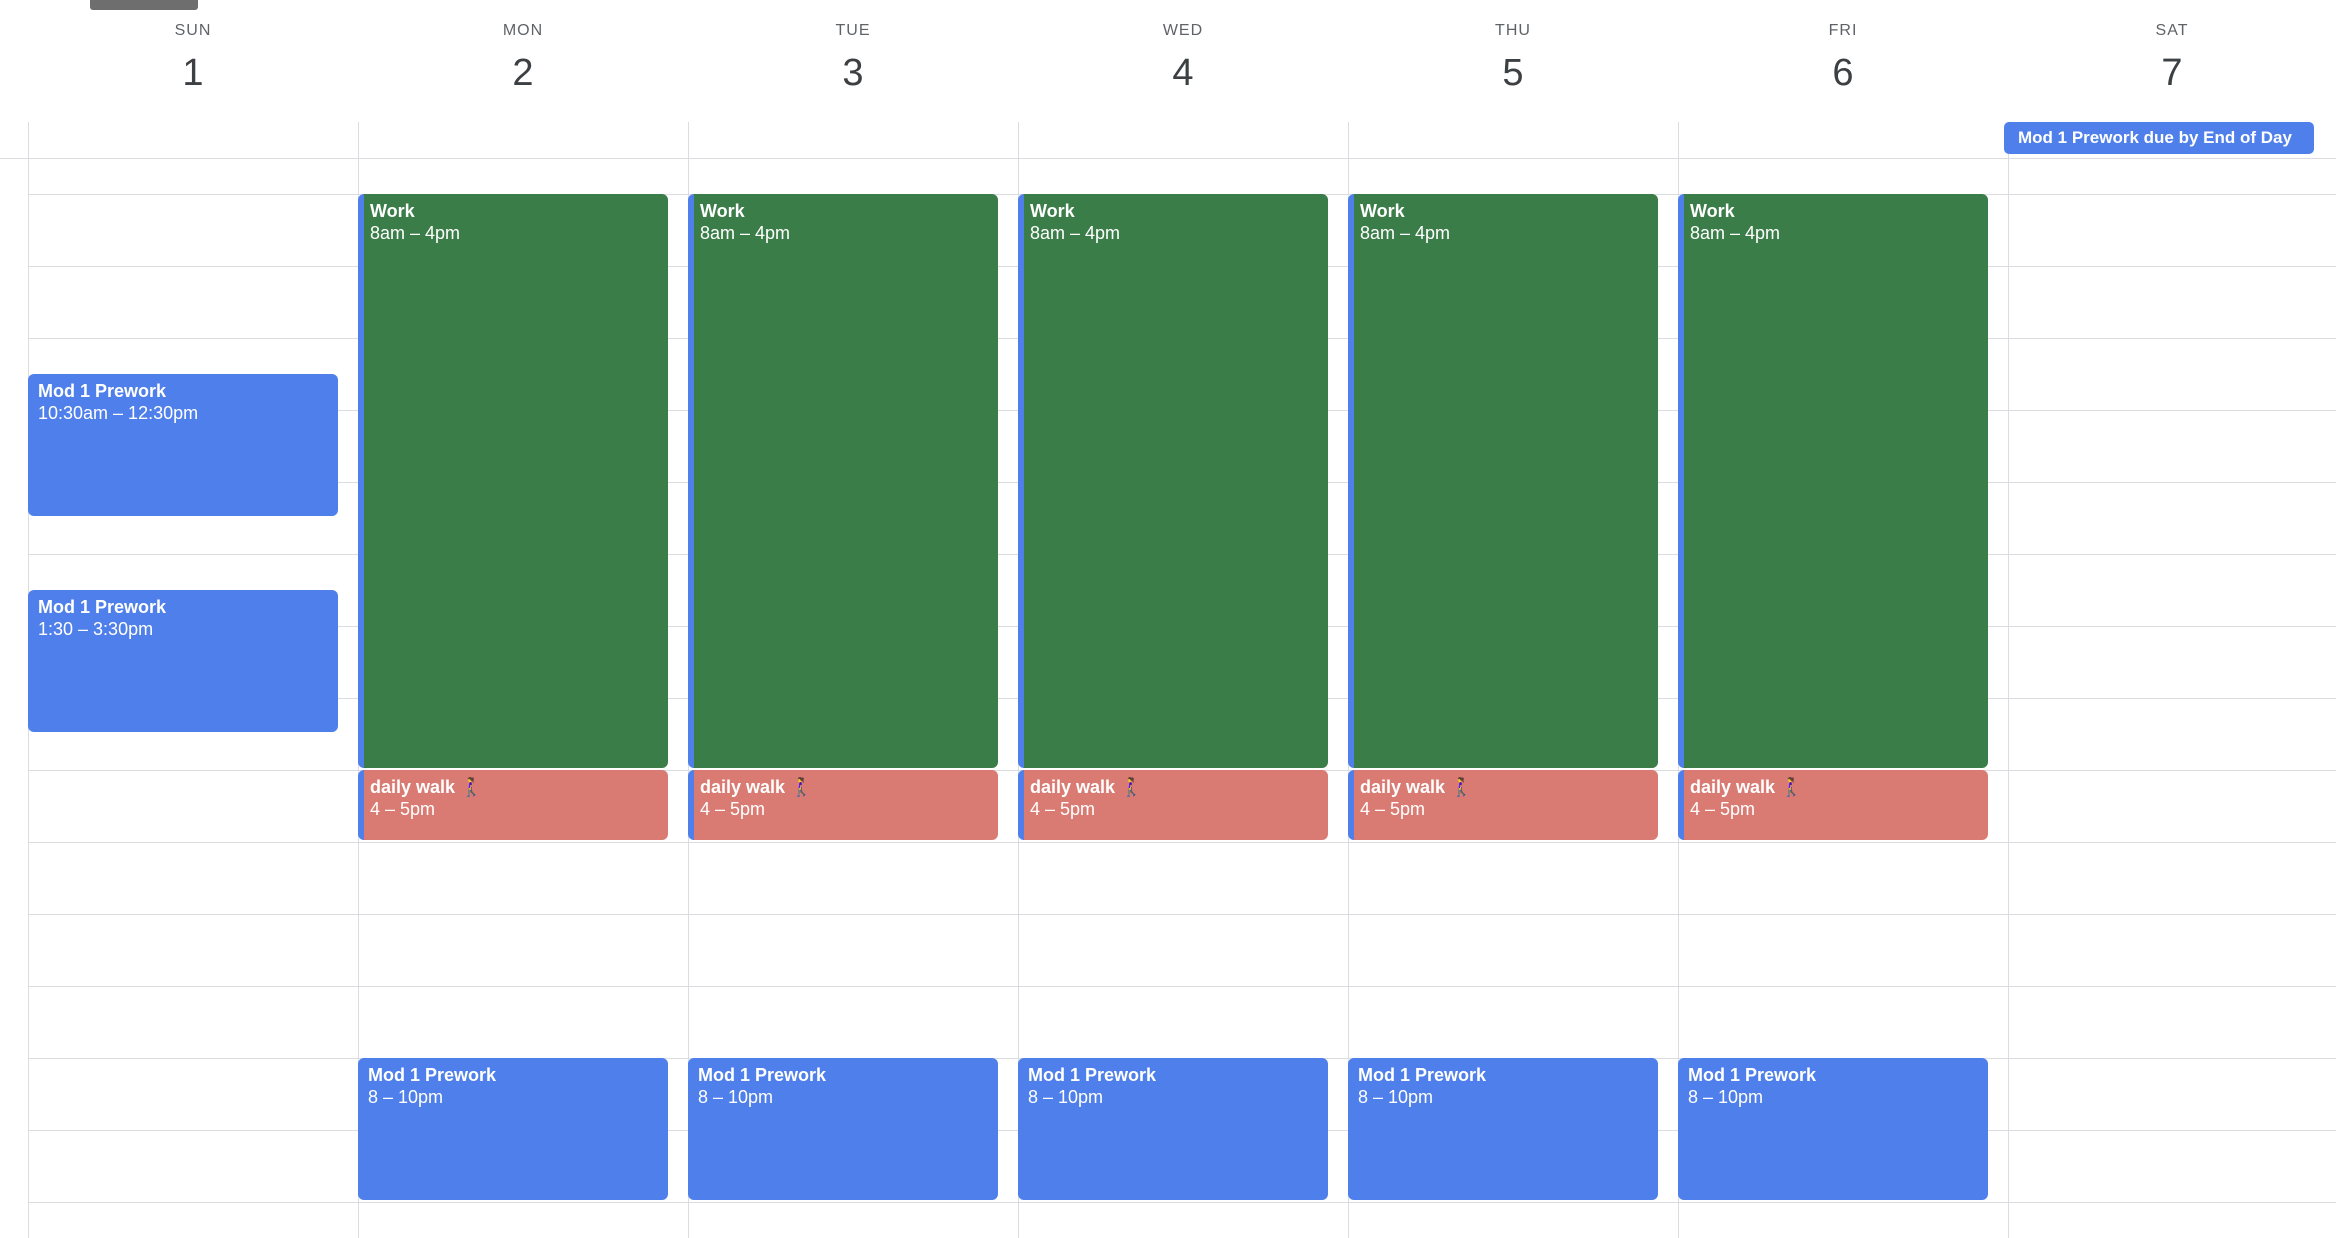 Image resolution: width=2336 pixels, height=1238 pixels. What do you see at coordinates (2159, 138) in the screenshot?
I see `allday-event-mod1-prework-due: Mod 1 Prework due by End of Day` at bounding box center [2159, 138].